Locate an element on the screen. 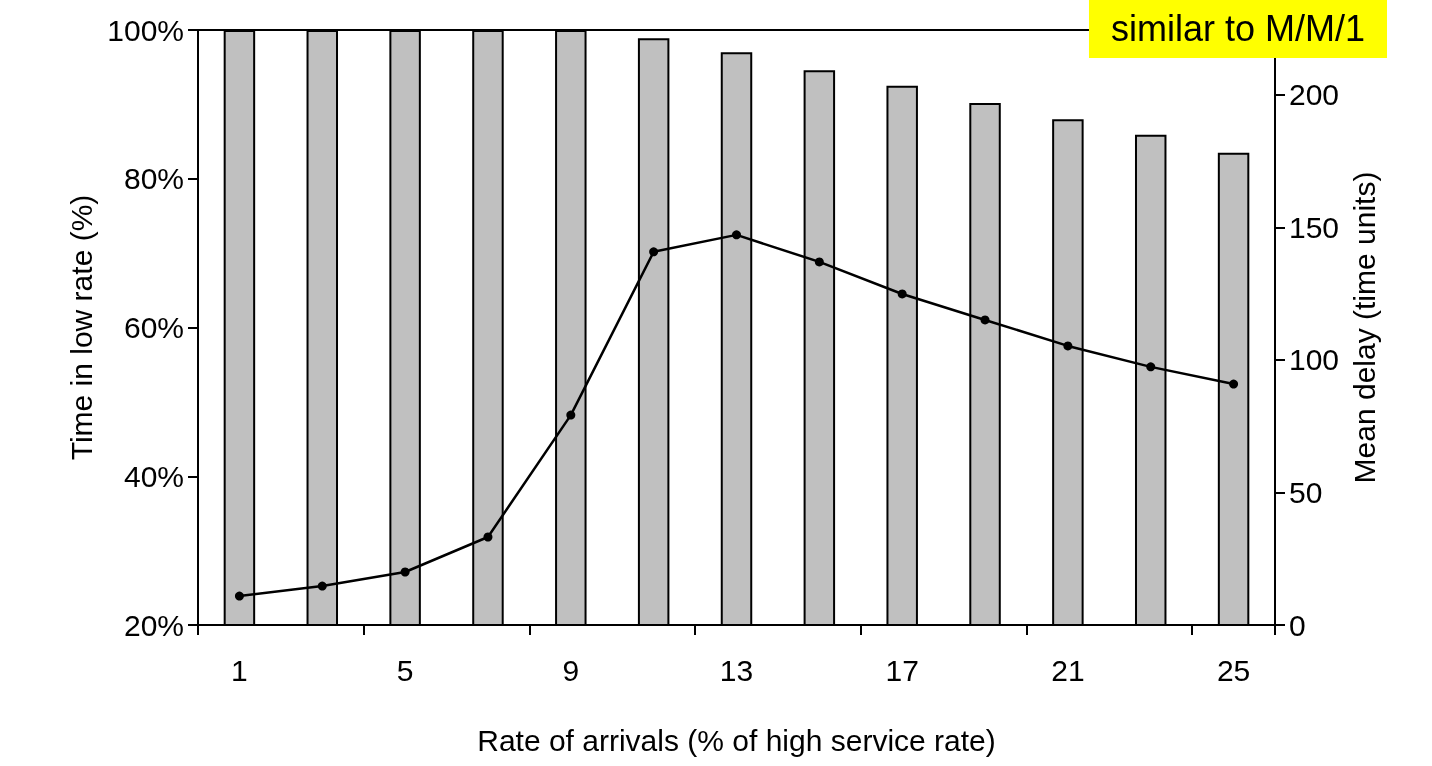 The width and height of the screenshot is (1432, 766). y-tick-label: 80% is located at coordinates (153, 179).